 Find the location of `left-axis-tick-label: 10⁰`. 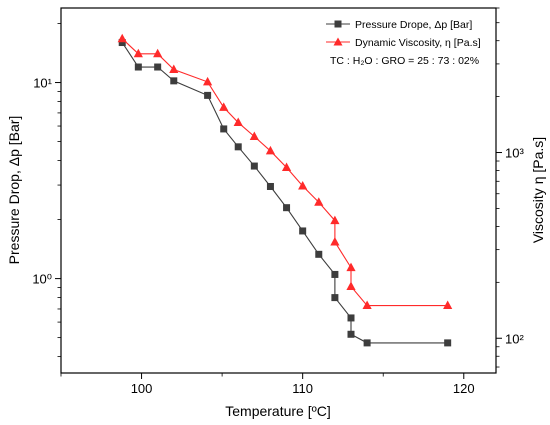

left-axis-tick-label: 10⁰ is located at coordinates (42, 279).